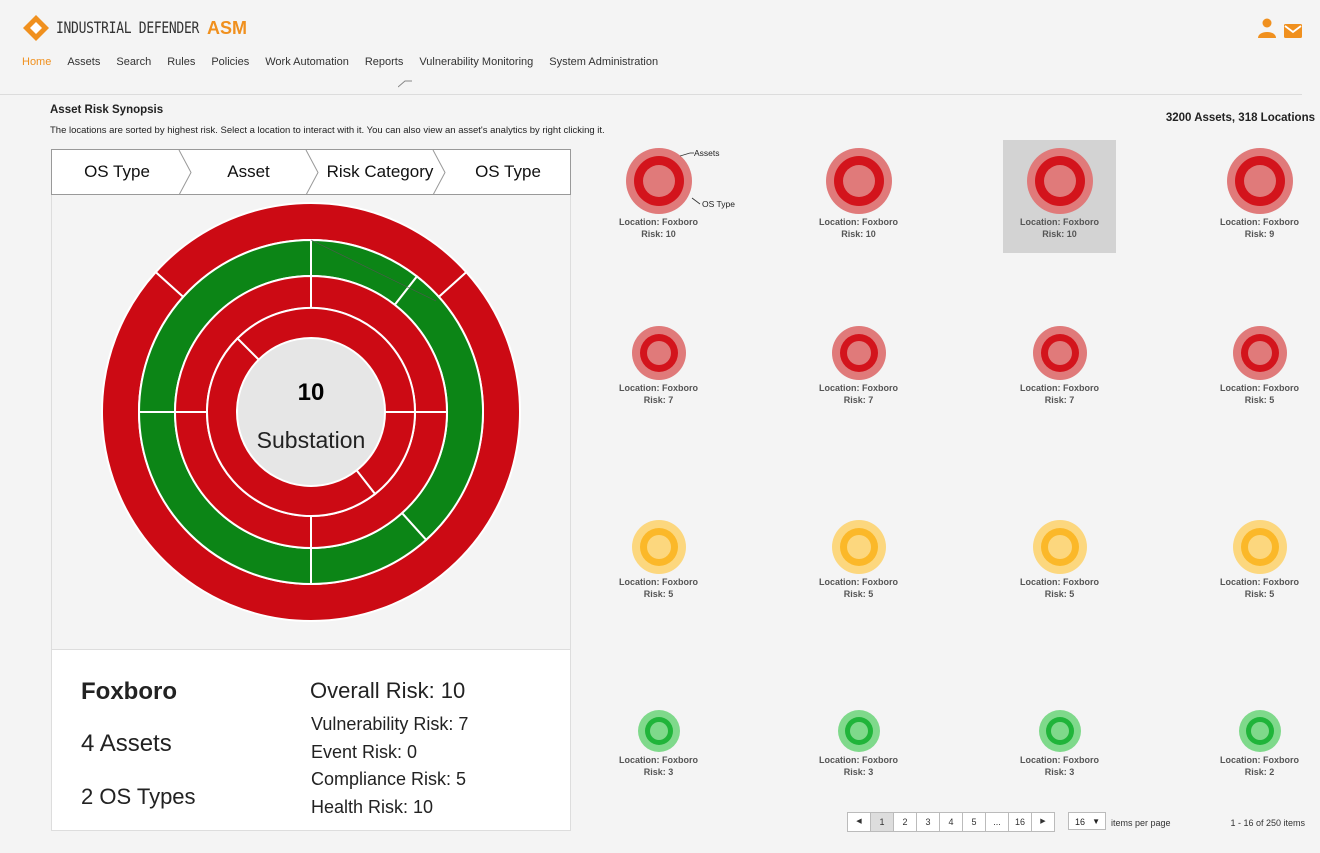 Image resolution: width=1320 pixels, height=853 pixels. Describe the element at coordinates (928, 822) in the screenshot. I see `page-button: 3` at that location.